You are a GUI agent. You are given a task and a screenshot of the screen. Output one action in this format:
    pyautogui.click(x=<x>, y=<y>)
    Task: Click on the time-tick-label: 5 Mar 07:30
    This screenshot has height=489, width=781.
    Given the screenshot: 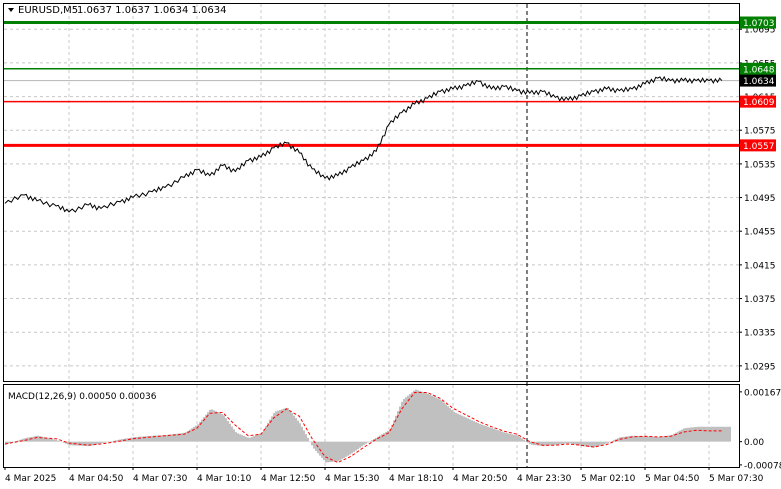 What is the action you would take?
    pyautogui.click(x=736, y=479)
    